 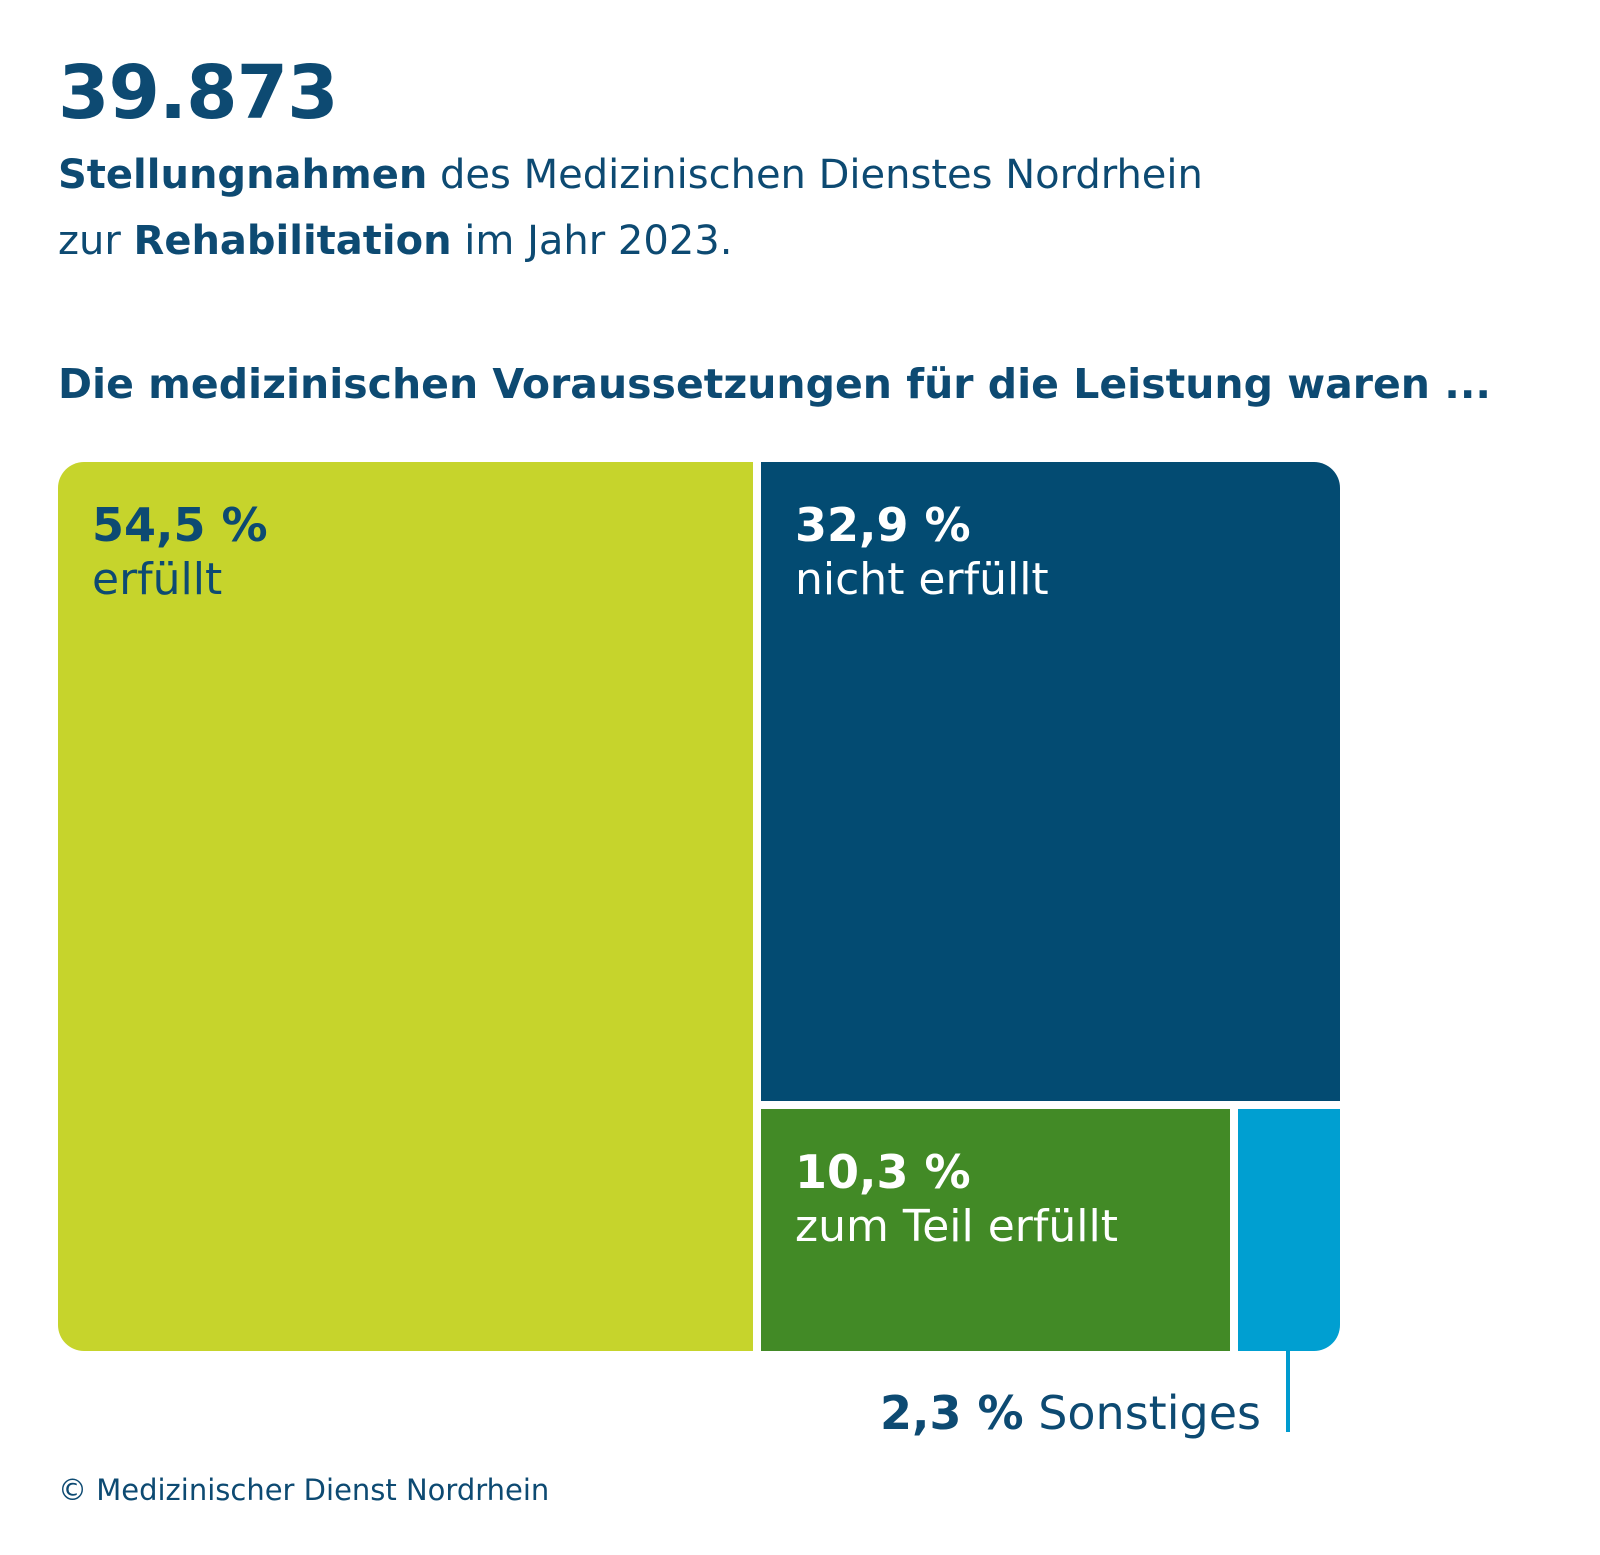 What do you see at coordinates (96, 241) in the screenshot?
I see `intro-pre-2: zur` at bounding box center [96, 241].